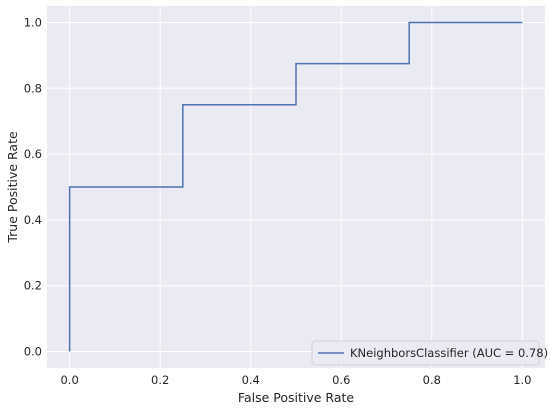  I want to click on x-tick-label: 0.8, so click(432, 380).